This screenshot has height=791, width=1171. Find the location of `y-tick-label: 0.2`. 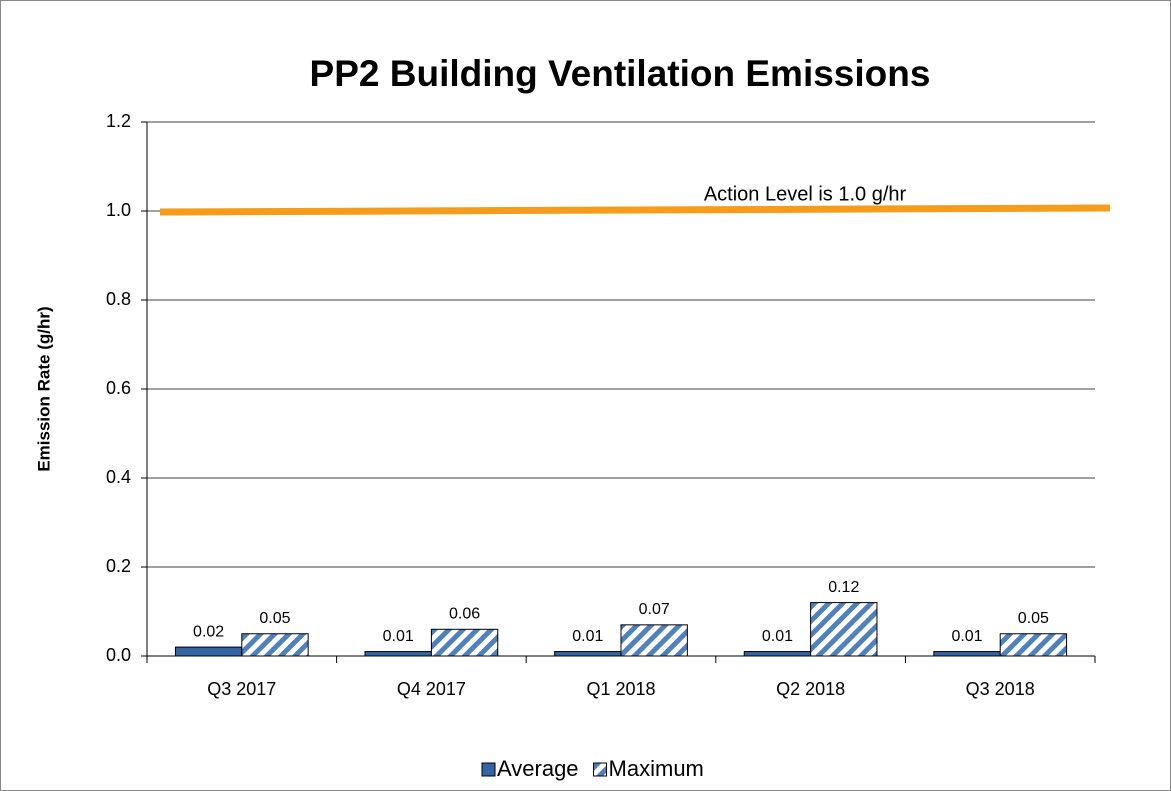

y-tick-label: 0.2 is located at coordinates (118, 566).